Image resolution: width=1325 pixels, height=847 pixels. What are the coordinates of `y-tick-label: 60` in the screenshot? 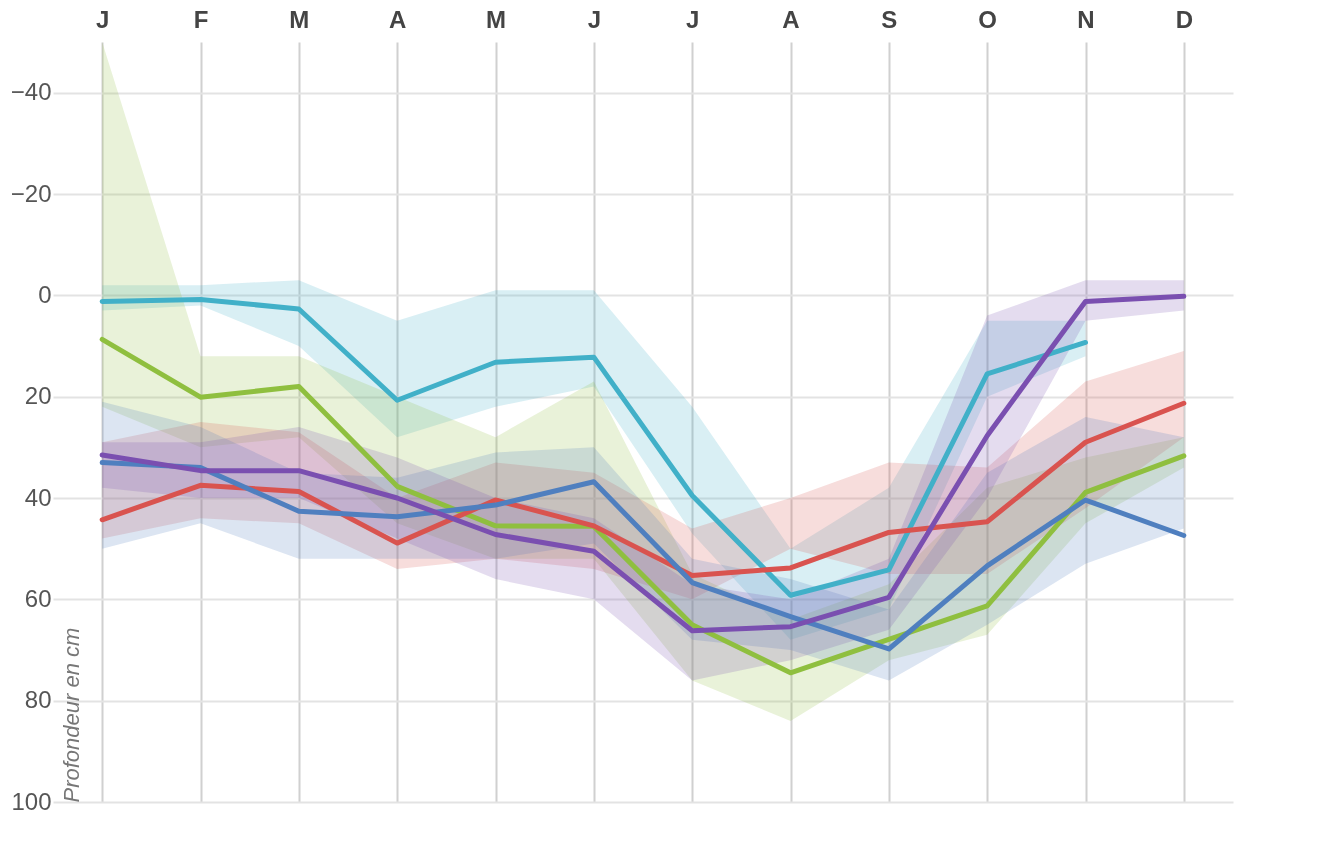 It's located at (38, 598).